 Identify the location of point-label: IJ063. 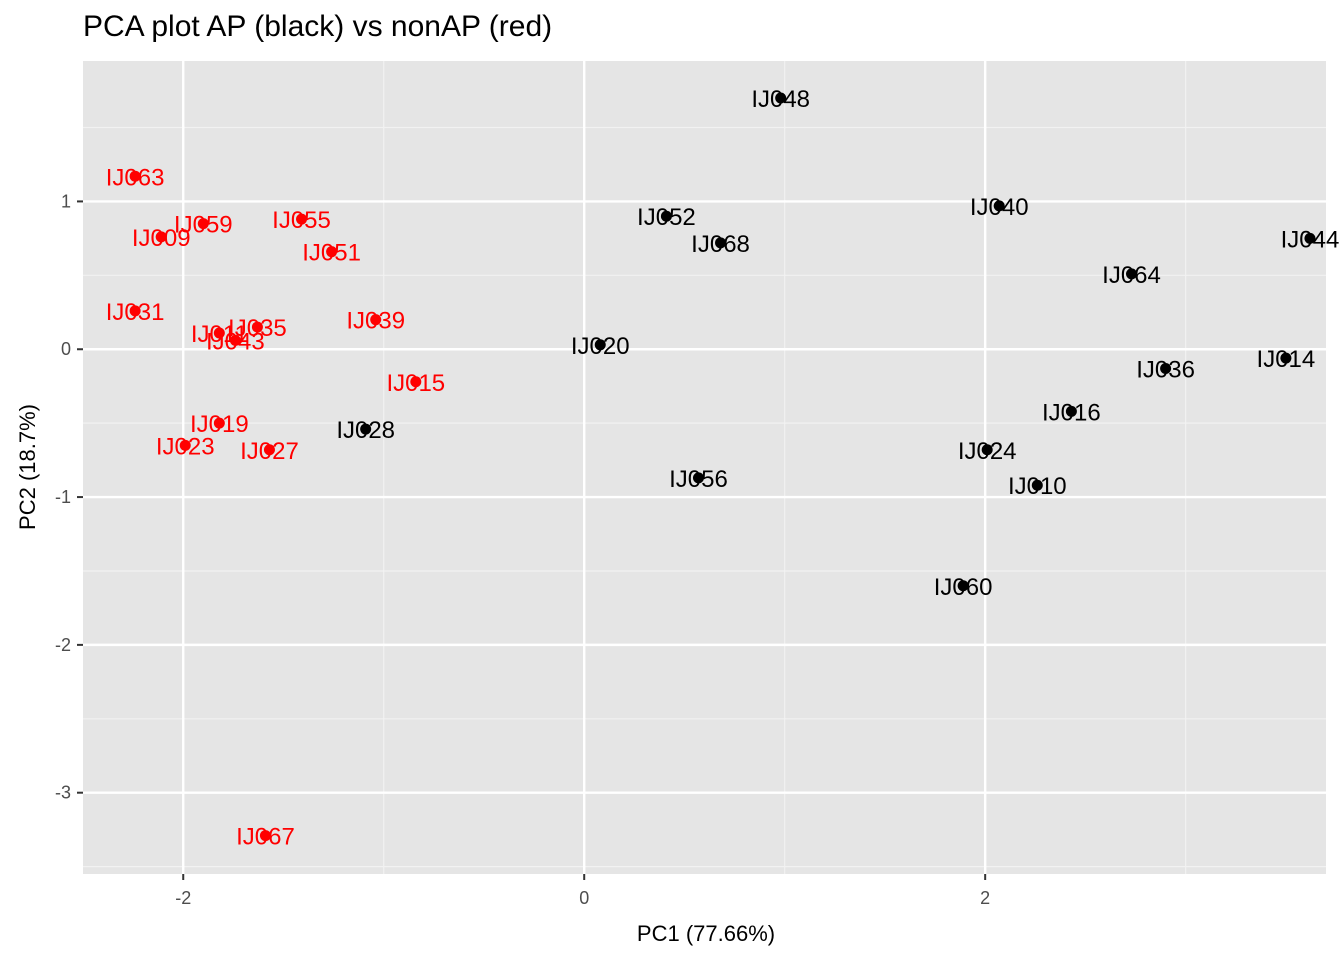
(135, 177).